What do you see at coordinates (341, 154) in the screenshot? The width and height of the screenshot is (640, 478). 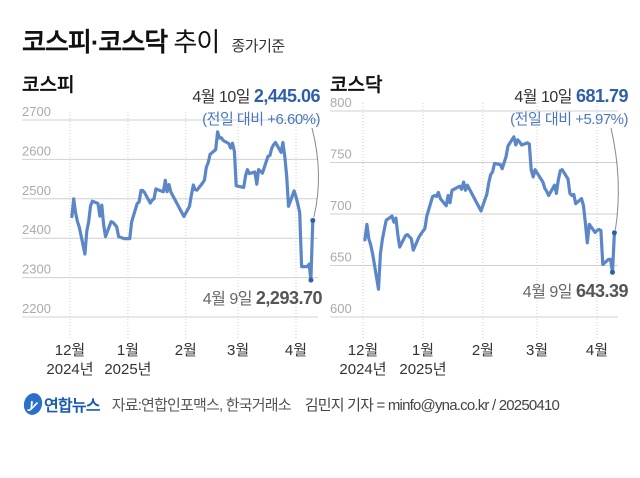 I see `kosdaq-ytick-label: 750` at bounding box center [341, 154].